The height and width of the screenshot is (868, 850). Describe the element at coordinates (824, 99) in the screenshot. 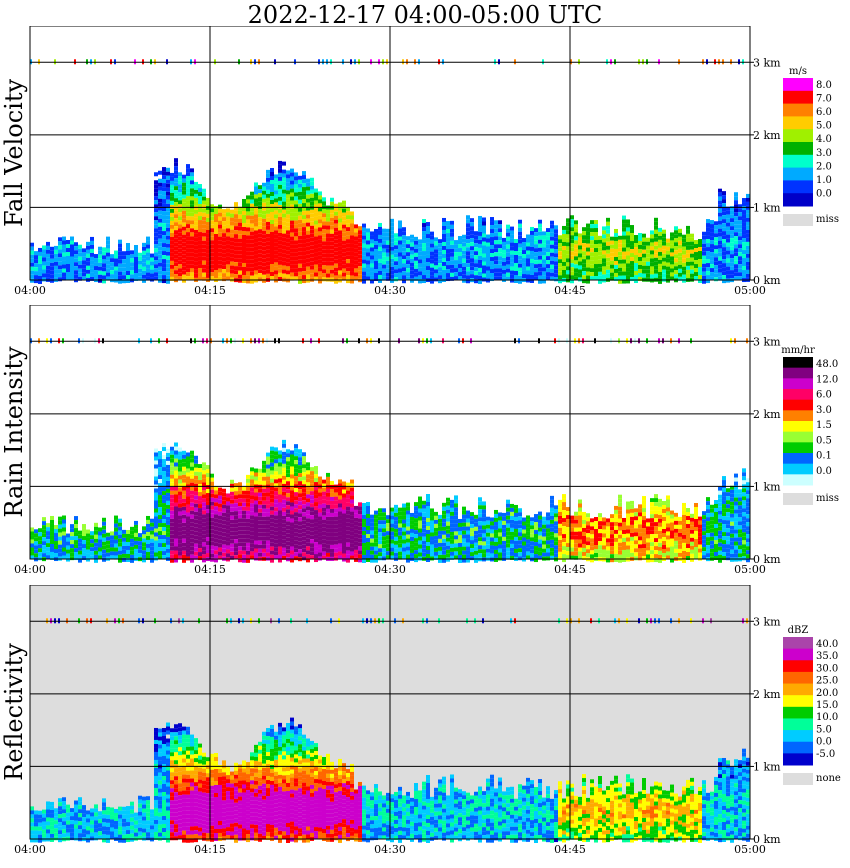

I see `legend-label: 7.0` at that location.